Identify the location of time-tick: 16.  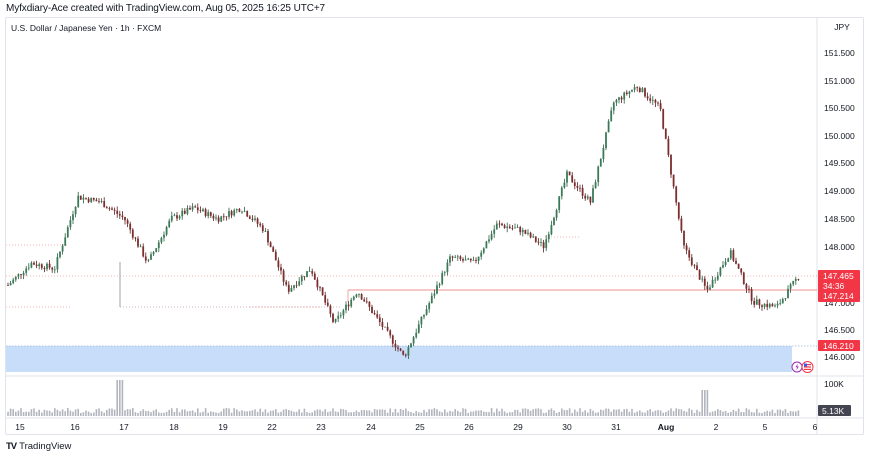
(75, 427).